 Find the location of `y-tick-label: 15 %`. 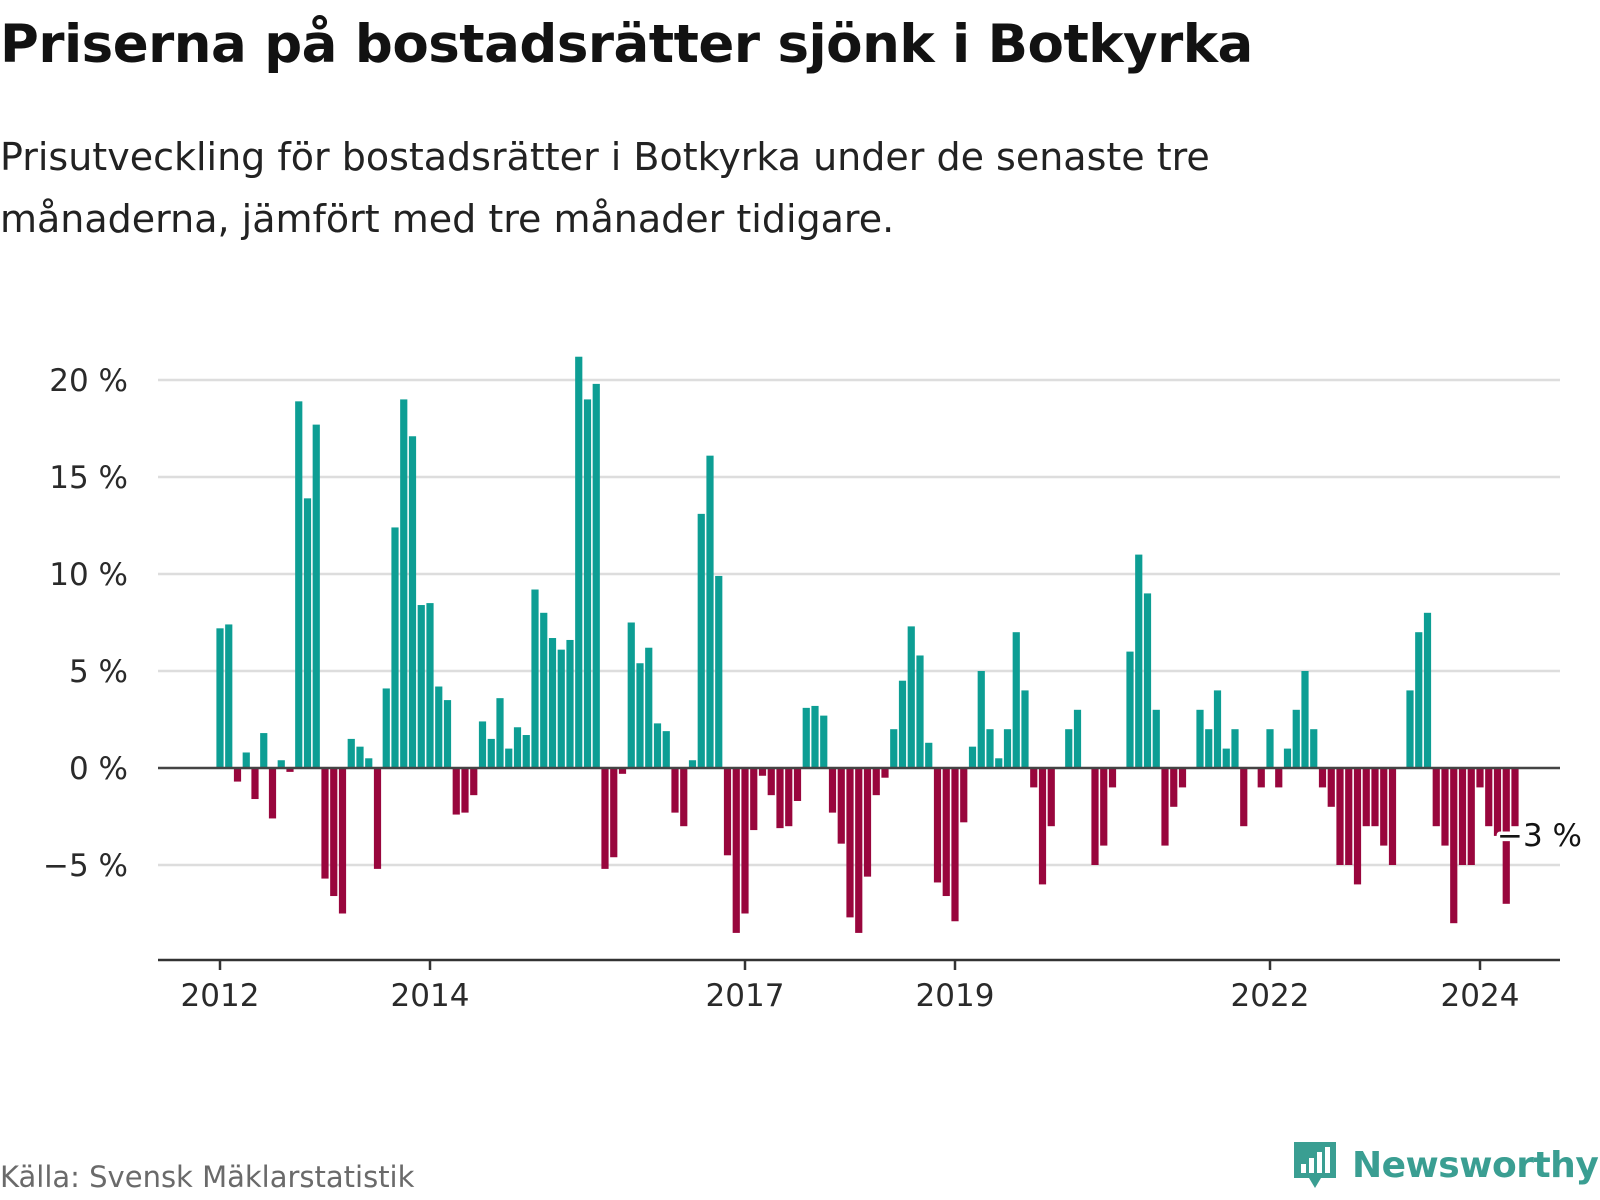

y-tick-label: 15 % is located at coordinates (88, 478).